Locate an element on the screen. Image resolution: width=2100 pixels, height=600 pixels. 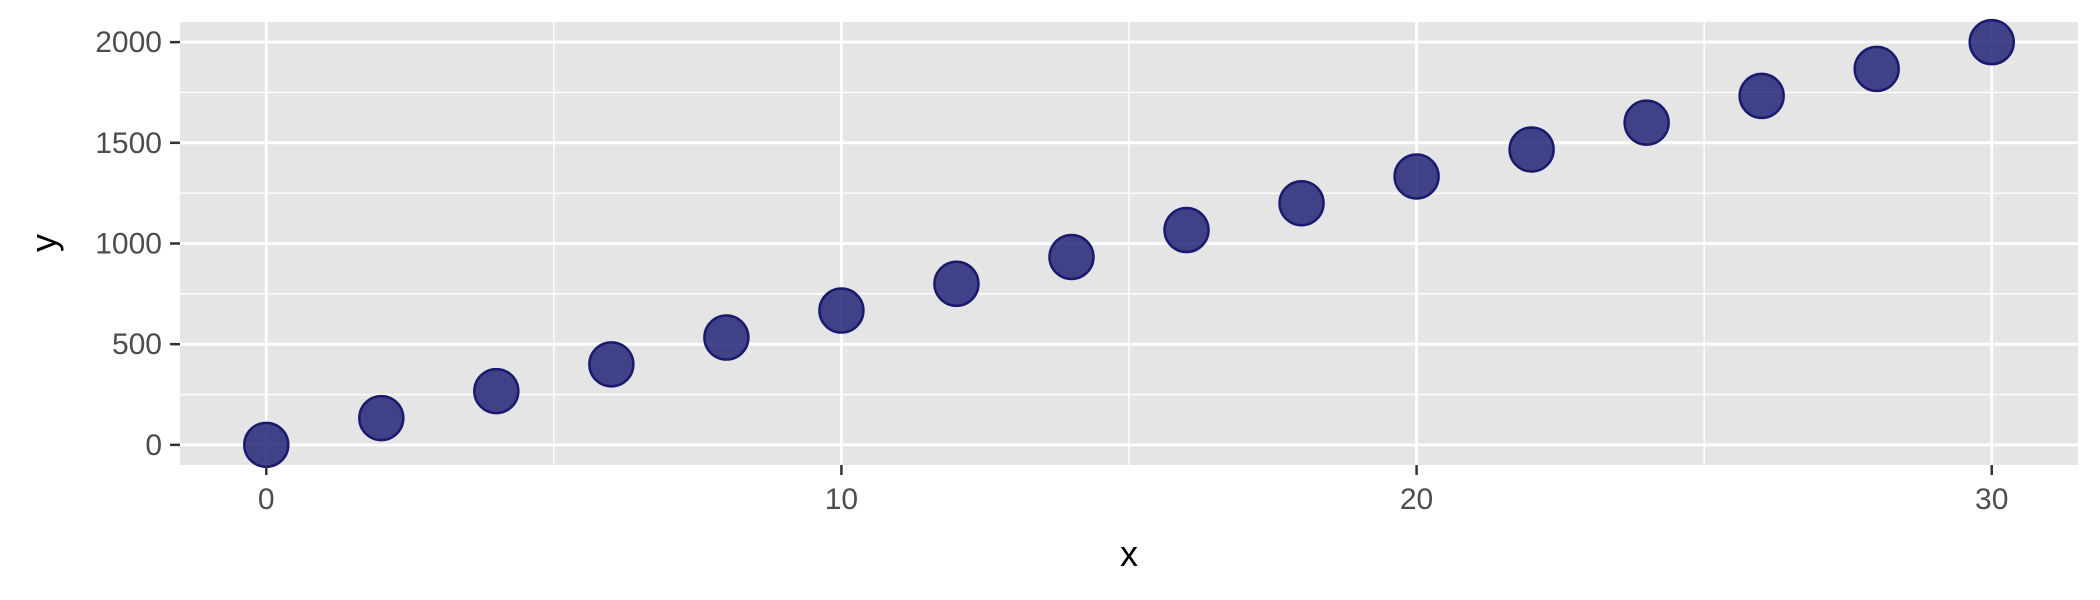
y-tick-label: 500 is located at coordinates (137, 344).